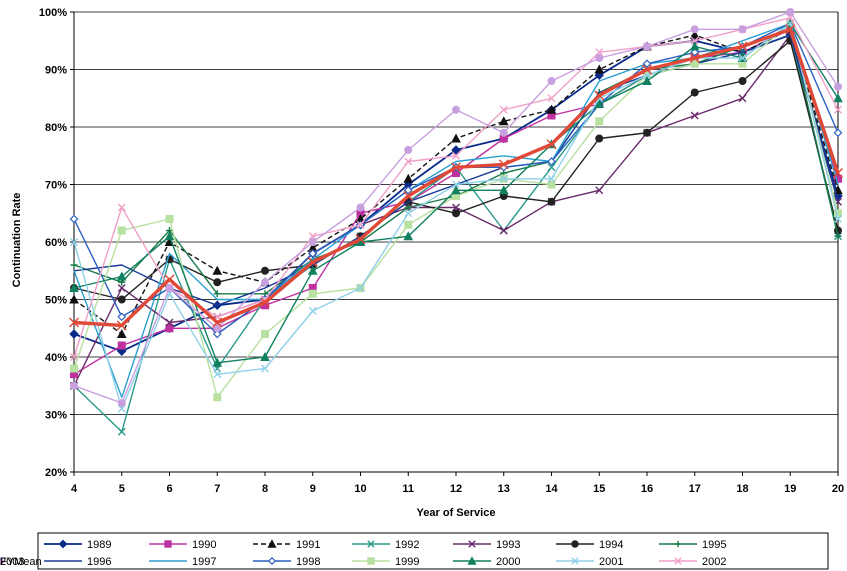 The image size is (847, 571). What do you see at coordinates (56, 71) in the screenshot?
I see `y-tick-label: 90%` at bounding box center [56, 71].